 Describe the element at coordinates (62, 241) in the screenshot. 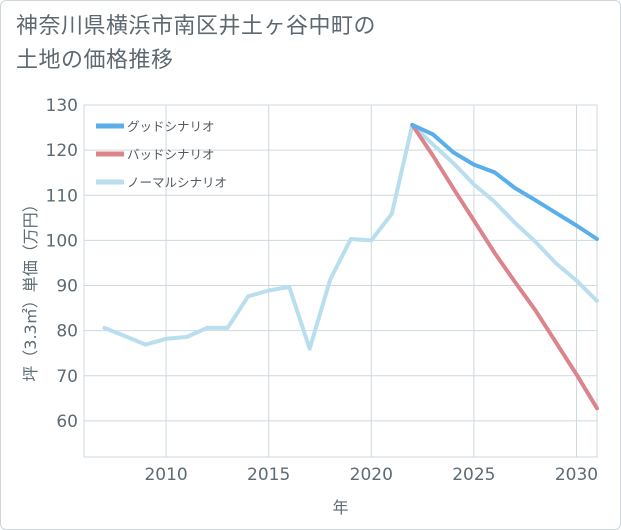

I see `y-tick-label: 100` at that location.